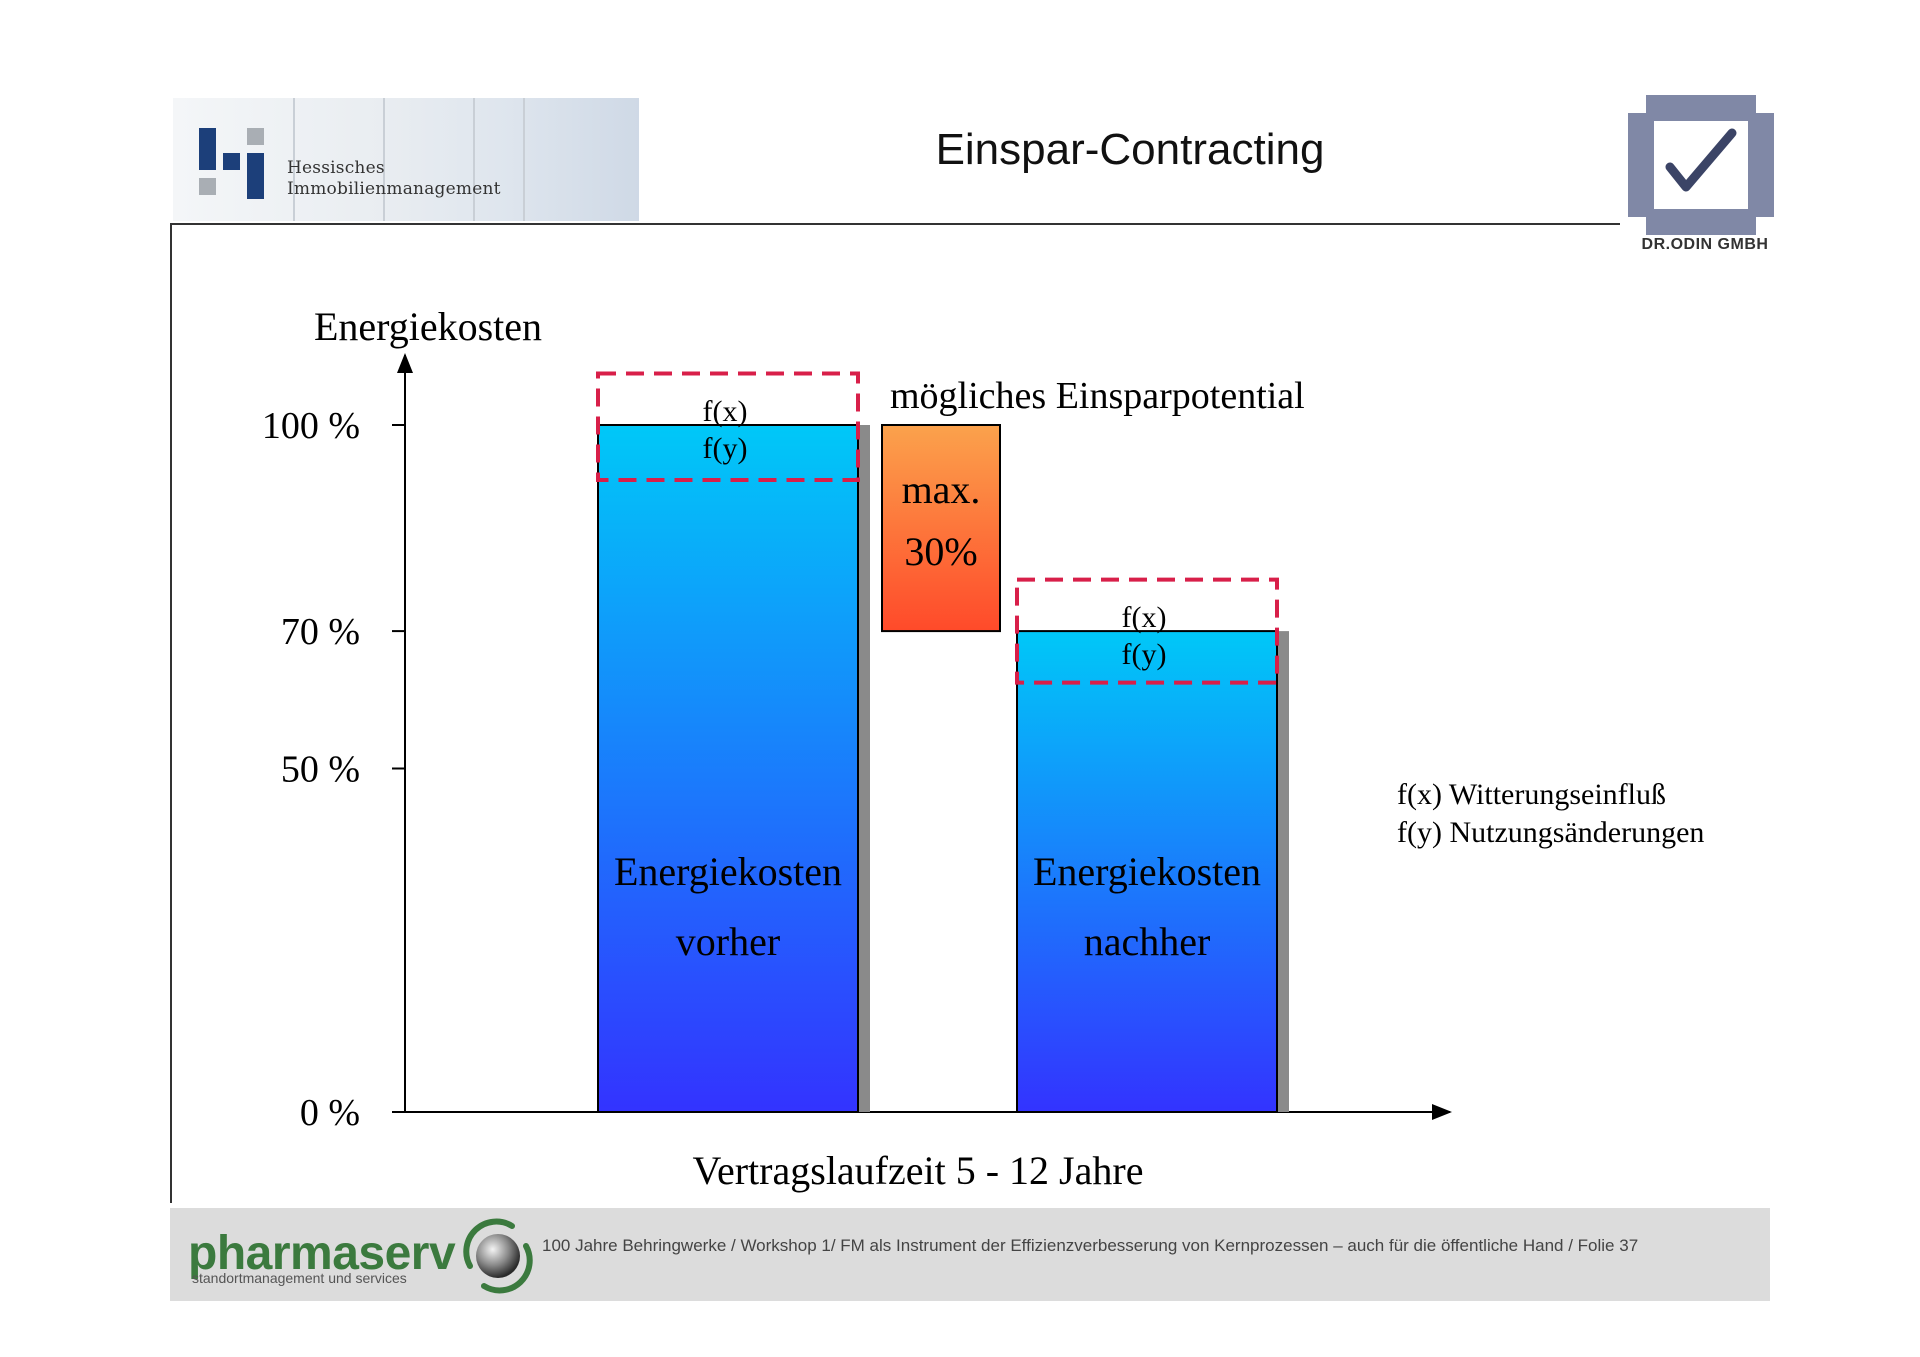  Describe the element at coordinates (941, 528) in the screenshot. I see `savings-rect` at that location.